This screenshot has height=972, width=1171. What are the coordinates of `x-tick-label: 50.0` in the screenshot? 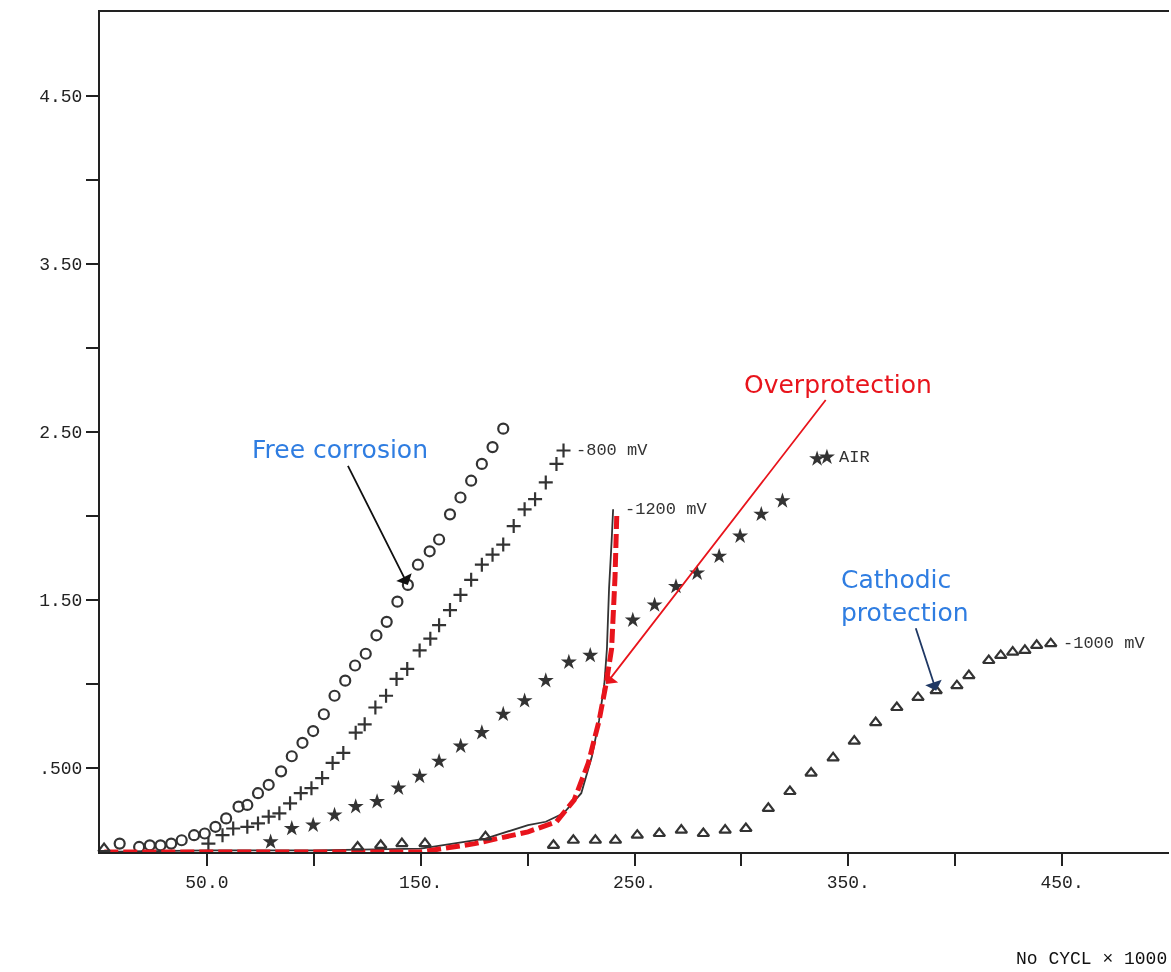 It's located at (207, 882).